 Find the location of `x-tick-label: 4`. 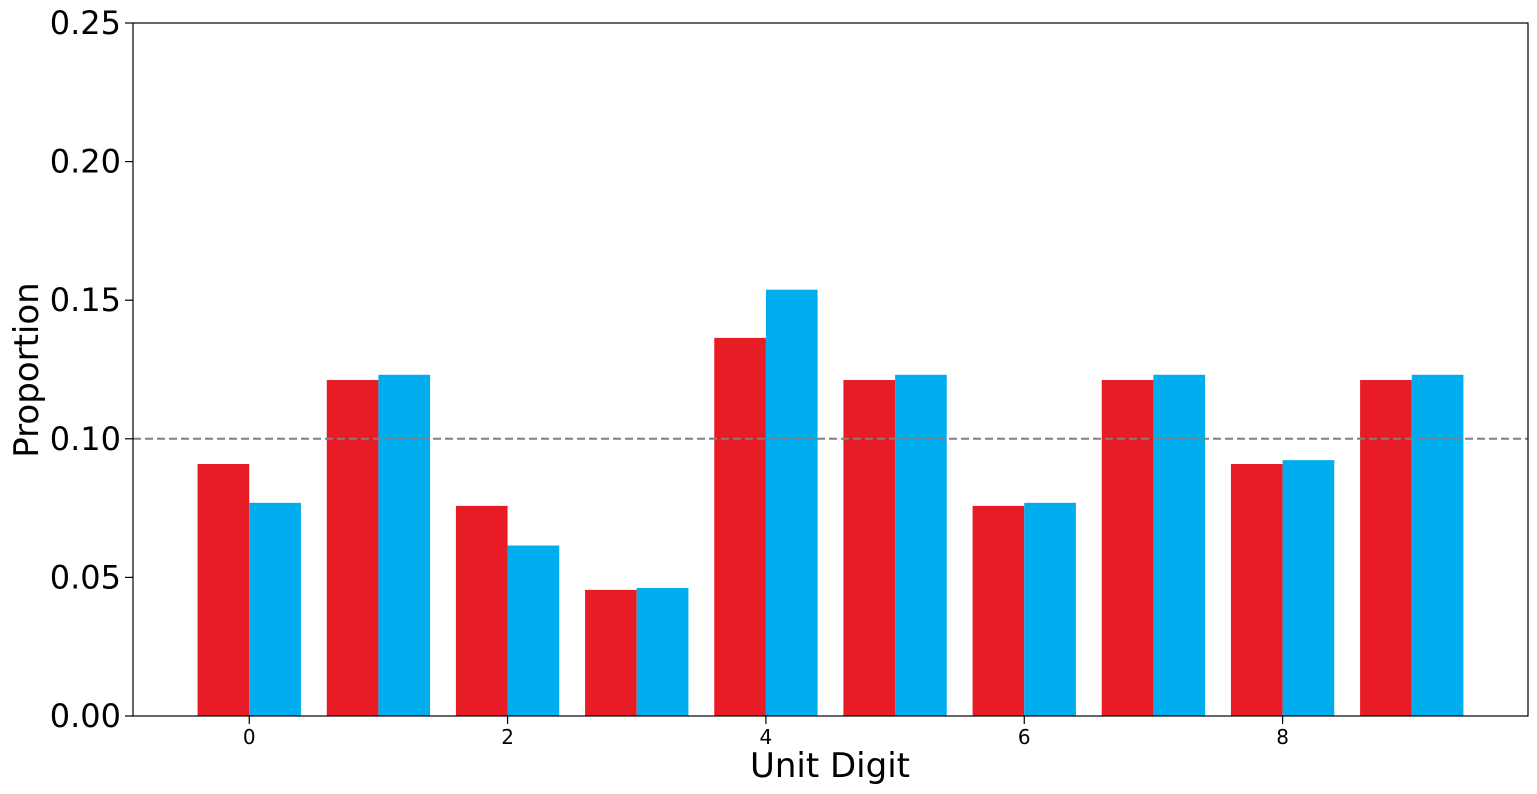

x-tick-label: 4 is located at coordinates (766, 737).